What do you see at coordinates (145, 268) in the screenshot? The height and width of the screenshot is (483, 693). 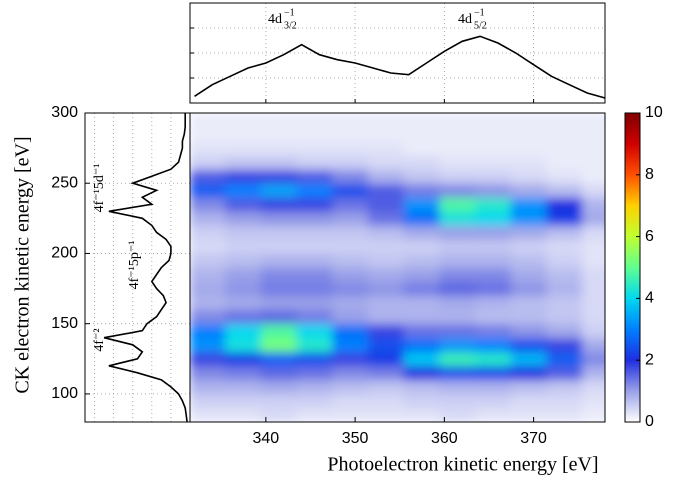 I see `projection-line` at bounding box center [145, 268].